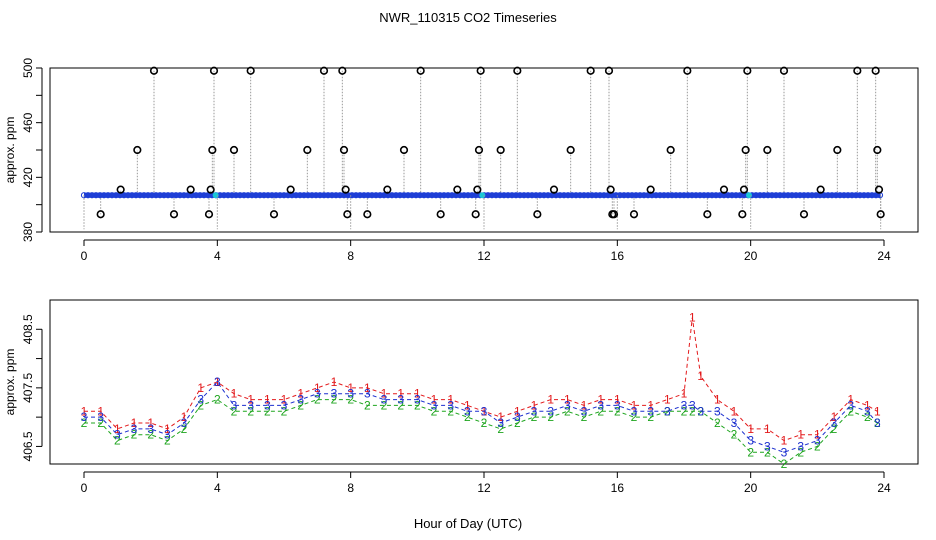  I want to click on y-tick-label: 380, so click(28, 232).